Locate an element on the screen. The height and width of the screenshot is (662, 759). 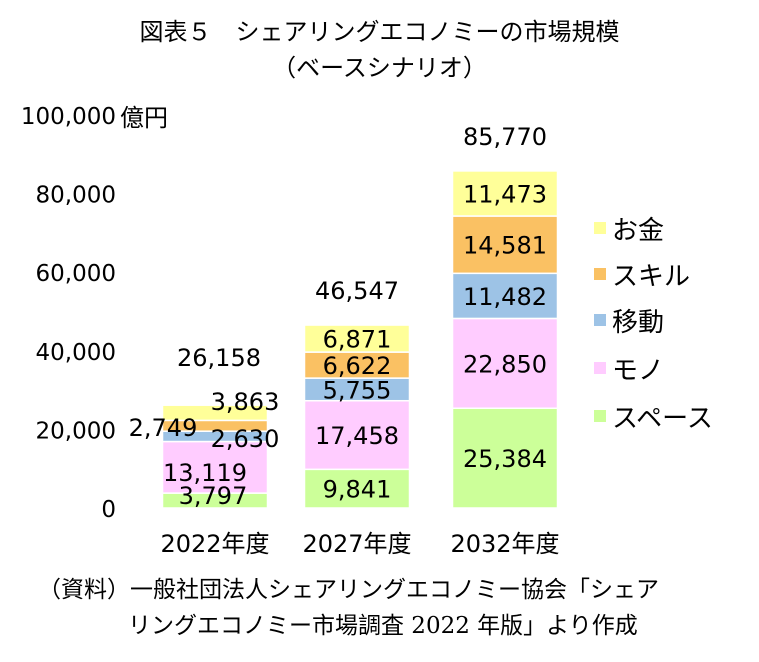
segment-value-label: 11,473 is located at coordinates (505, 194).